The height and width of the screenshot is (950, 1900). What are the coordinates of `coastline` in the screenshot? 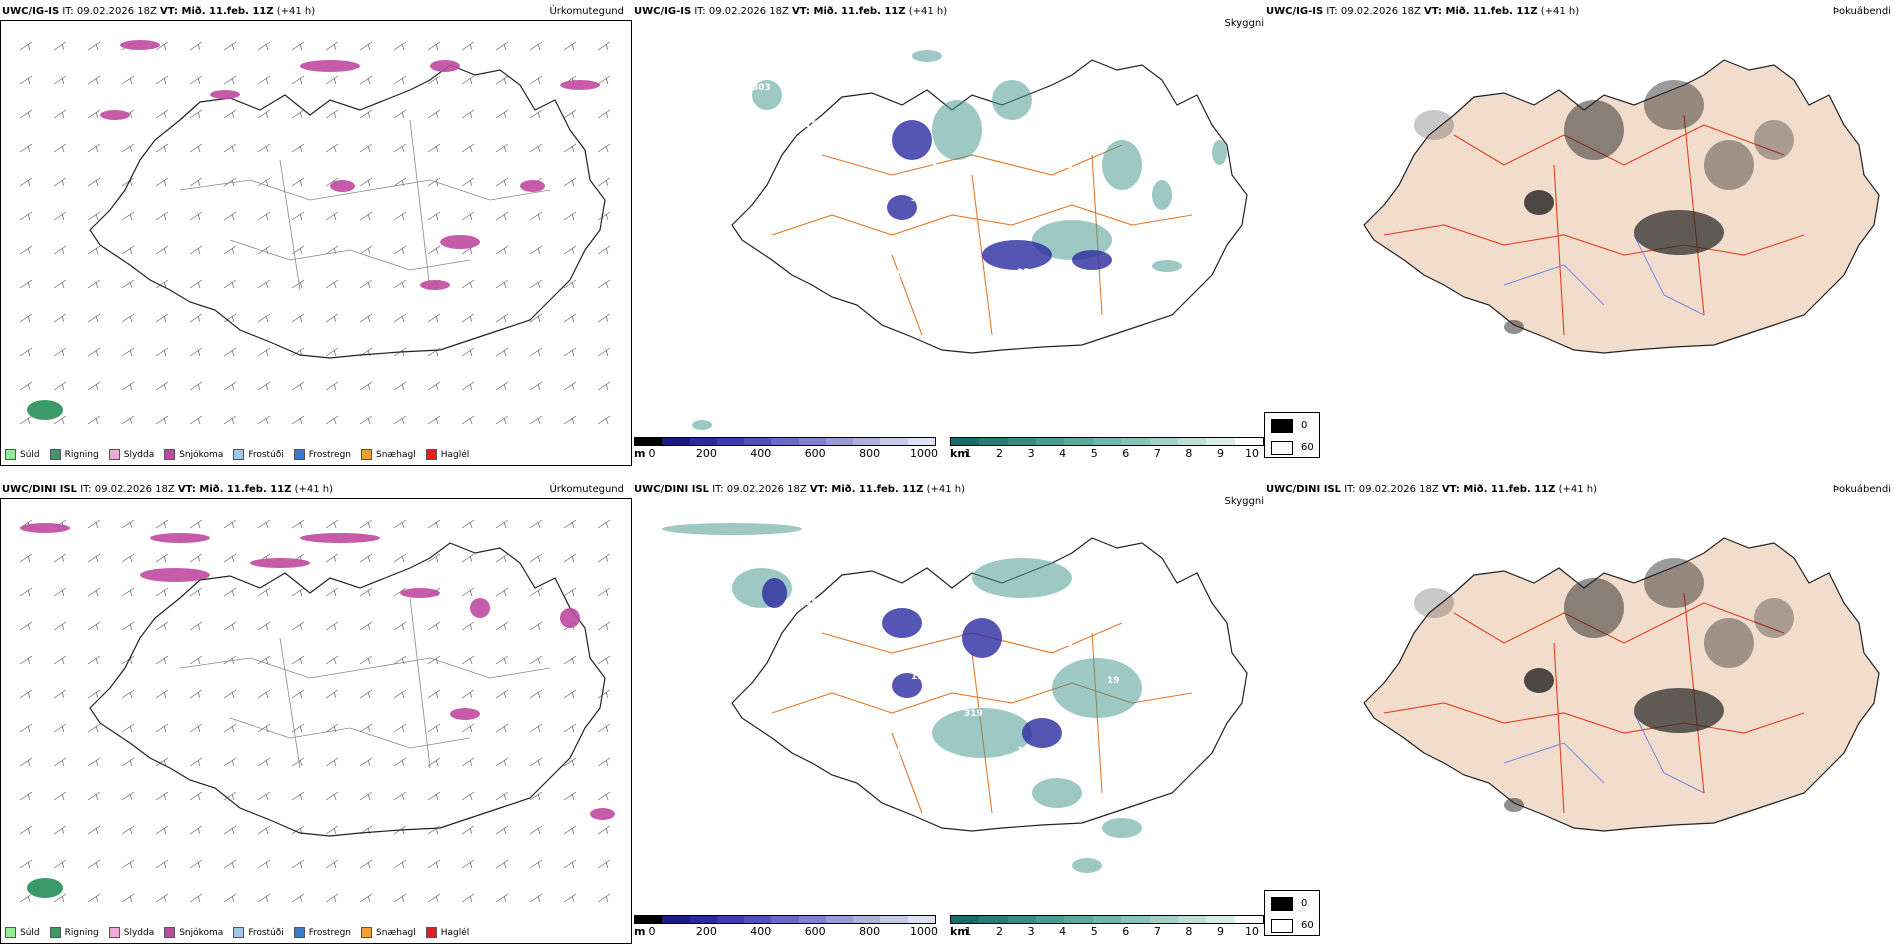 It's located at (1621, 206).